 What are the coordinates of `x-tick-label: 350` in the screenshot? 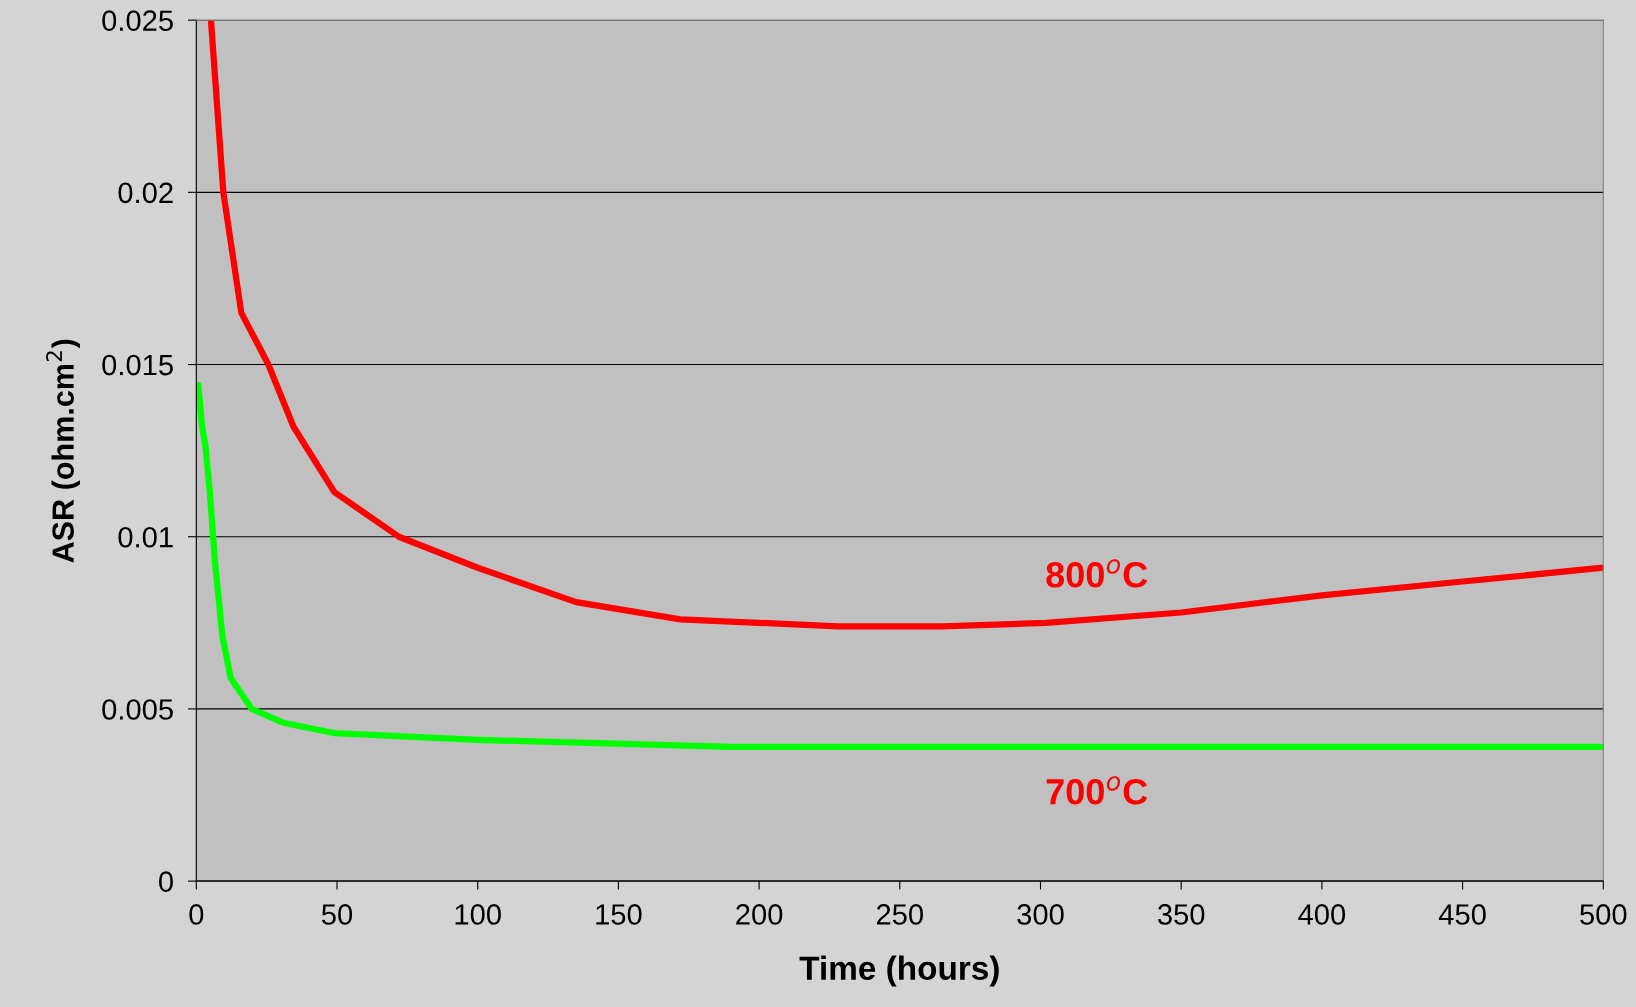 It's located at (1181, 914).